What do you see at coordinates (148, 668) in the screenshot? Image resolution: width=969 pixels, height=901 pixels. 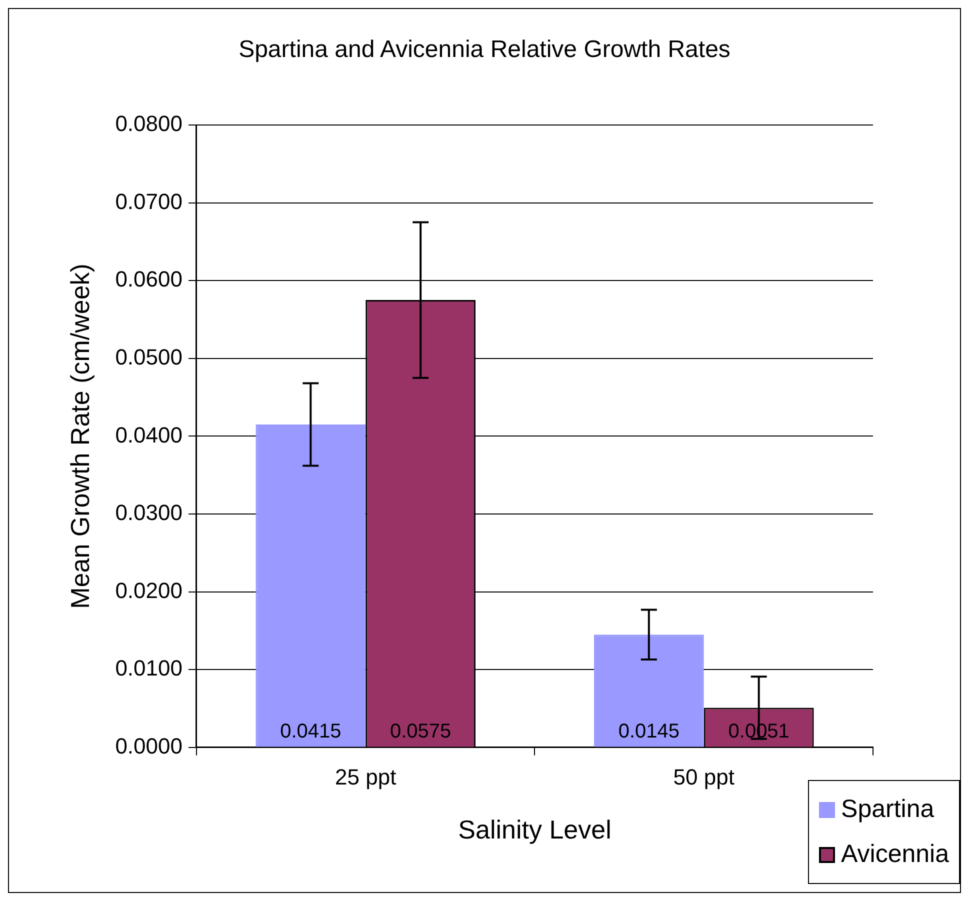 I see `y-tick-label: 0.0100` at bounding box center [148, 668].